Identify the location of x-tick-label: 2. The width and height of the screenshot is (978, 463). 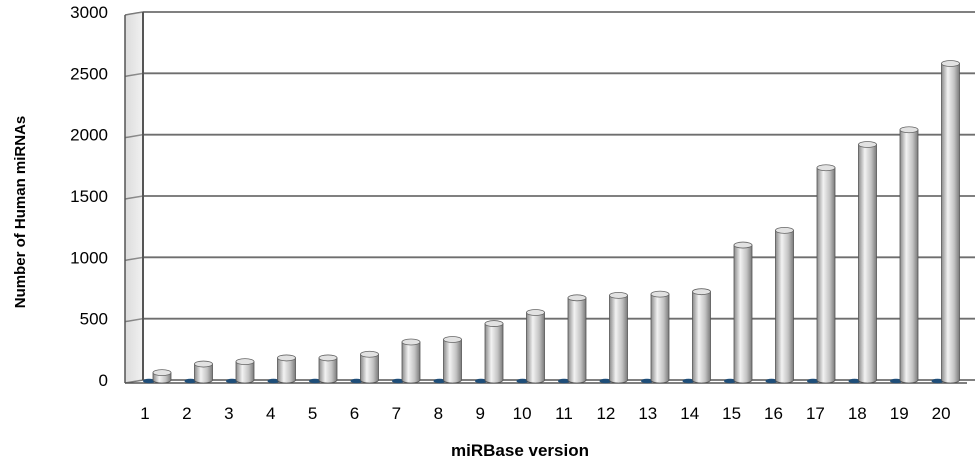
(186, 413).